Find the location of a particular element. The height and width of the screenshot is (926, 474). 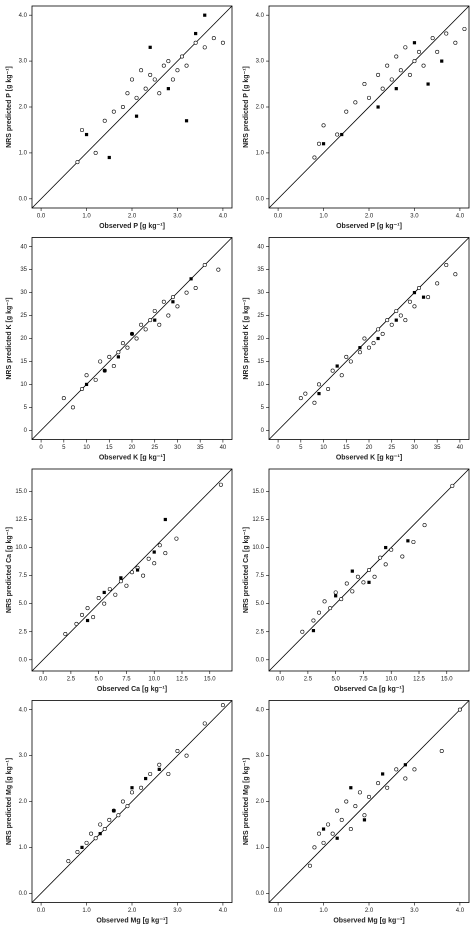

x-axis-title: Observed Ca [g kg⁻¹] is located at coordinates (132, 689).